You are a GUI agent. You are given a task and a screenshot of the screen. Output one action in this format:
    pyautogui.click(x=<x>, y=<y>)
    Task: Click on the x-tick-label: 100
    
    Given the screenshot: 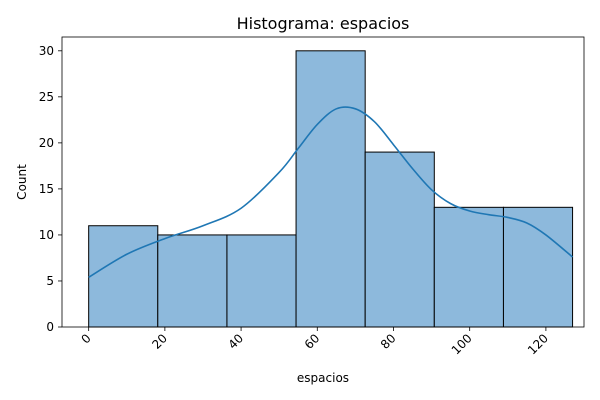 What is the action you would take?
    pyautogui.click(x=462, y=344)
    